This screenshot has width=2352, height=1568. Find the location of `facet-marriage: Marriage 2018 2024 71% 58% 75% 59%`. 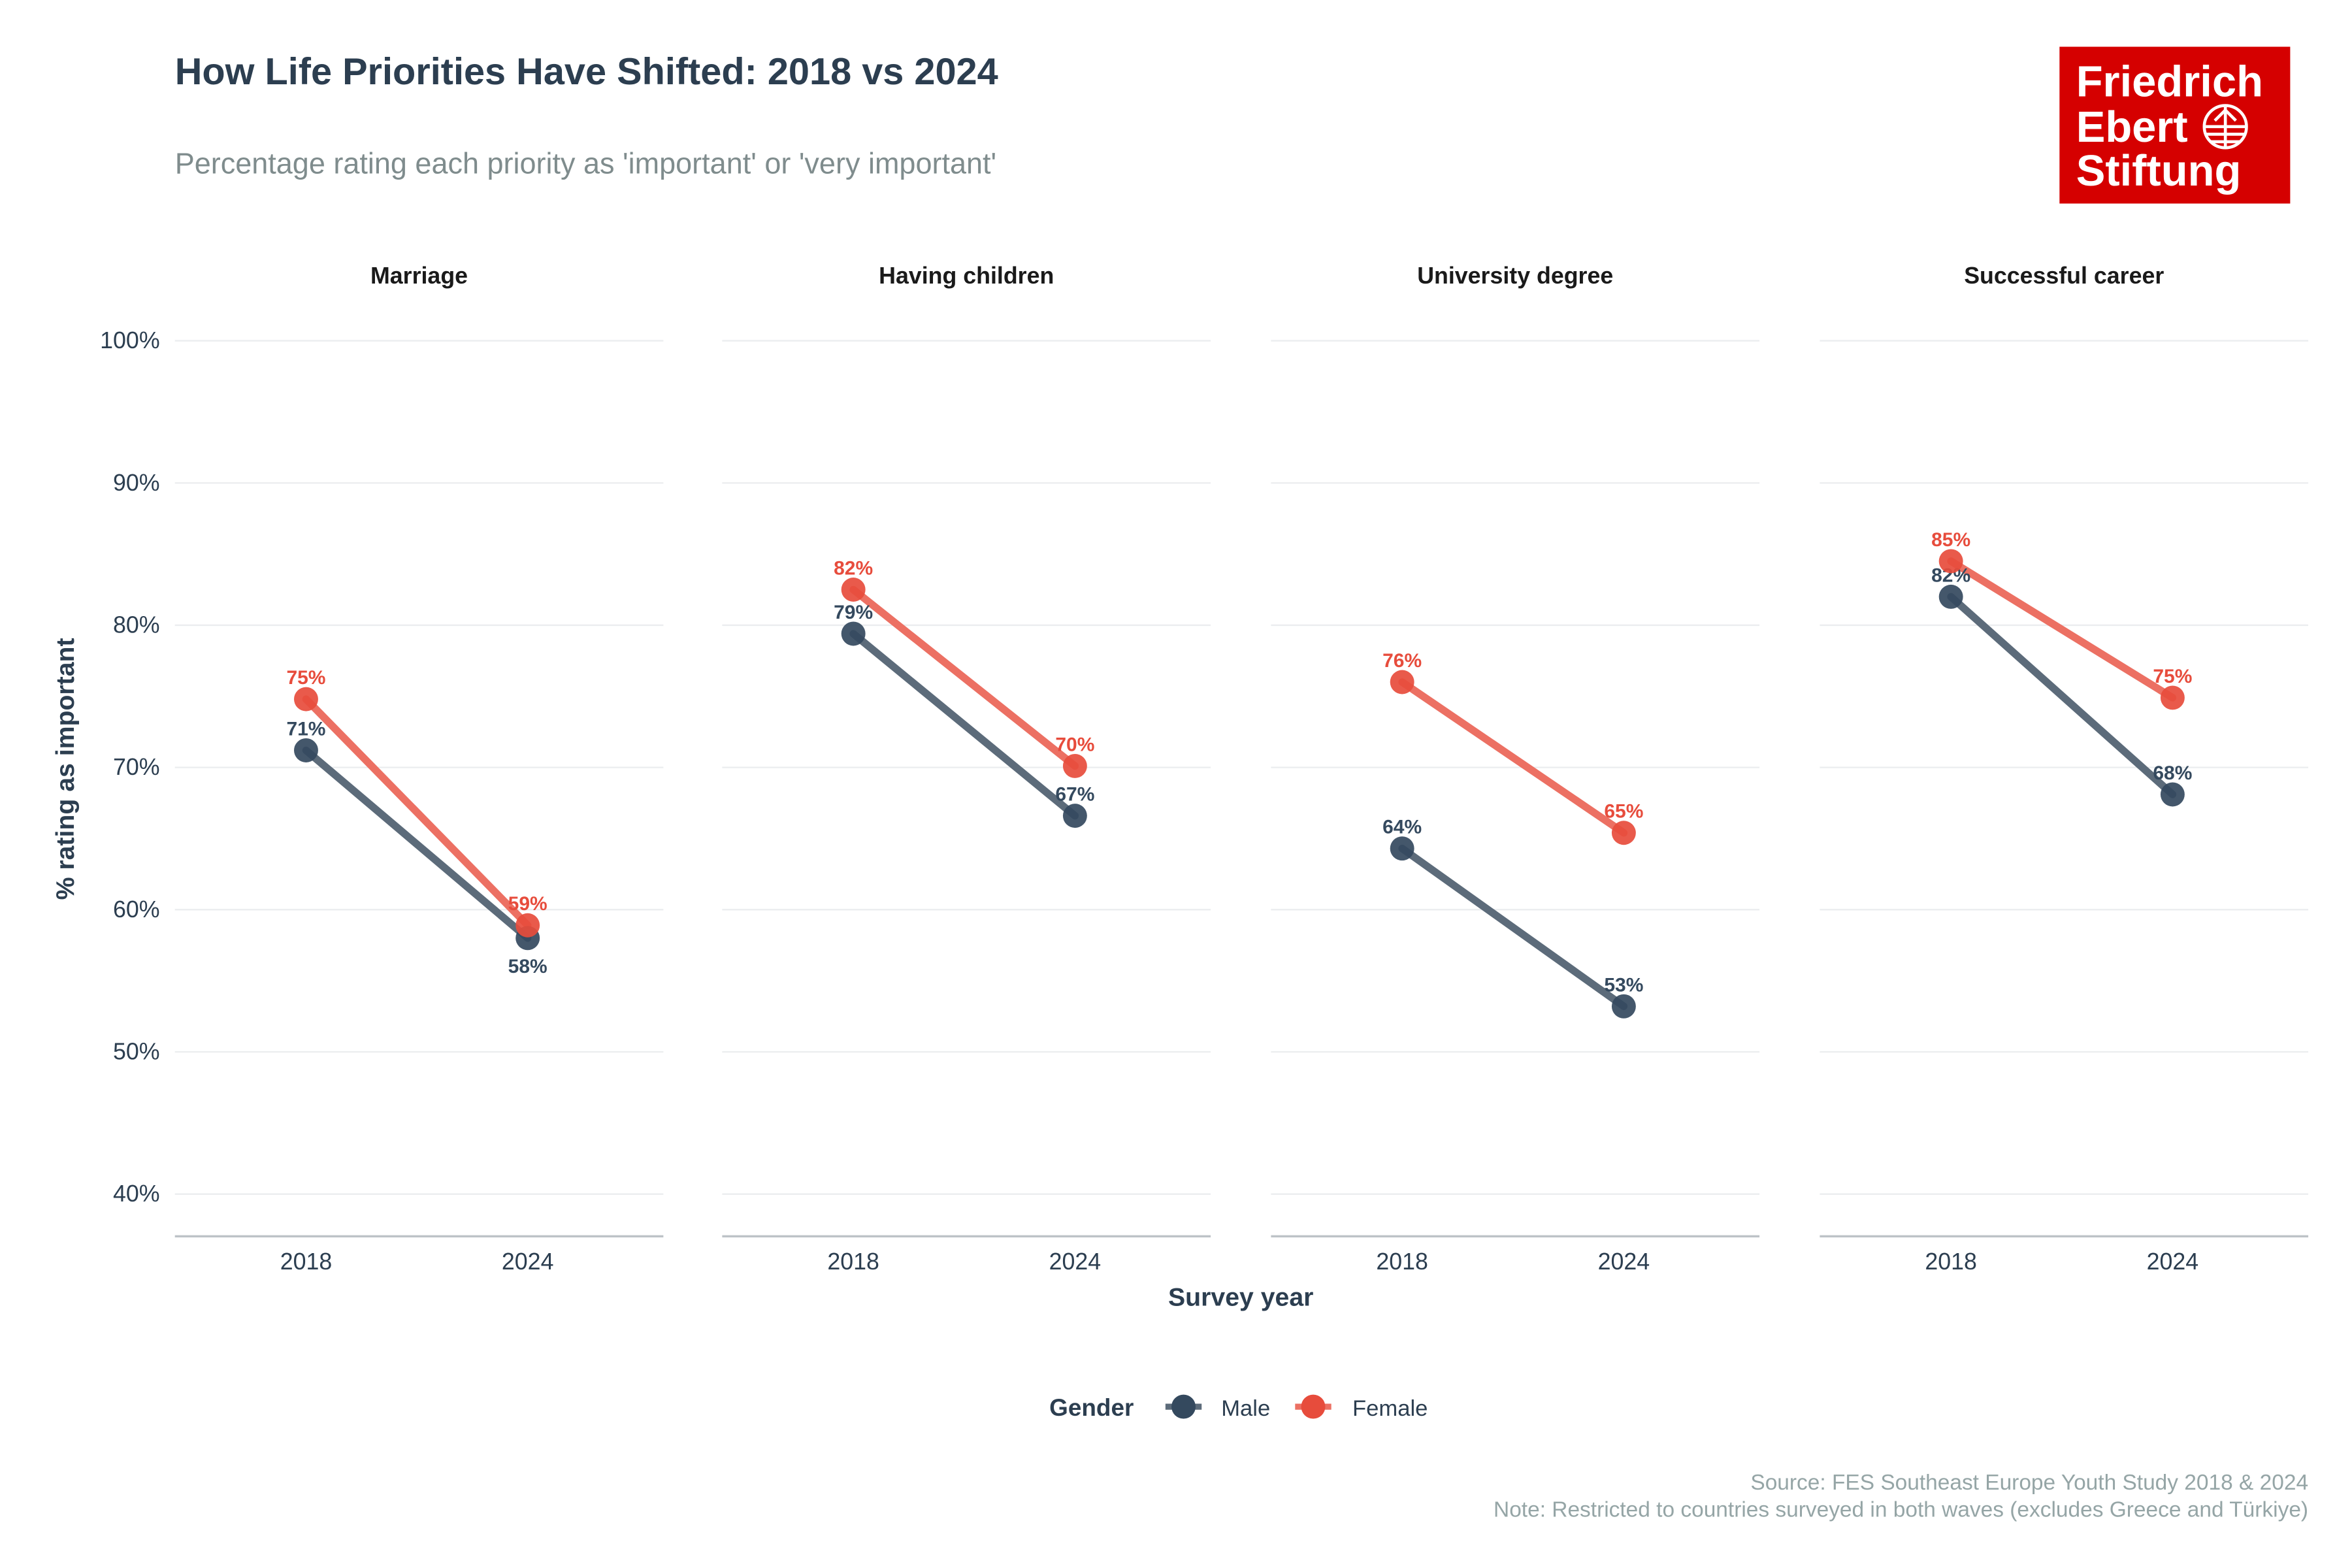

facet-marriage: Marriage 2018 2024 71% 58% 75% 59% is located at coordinates (419, 769).